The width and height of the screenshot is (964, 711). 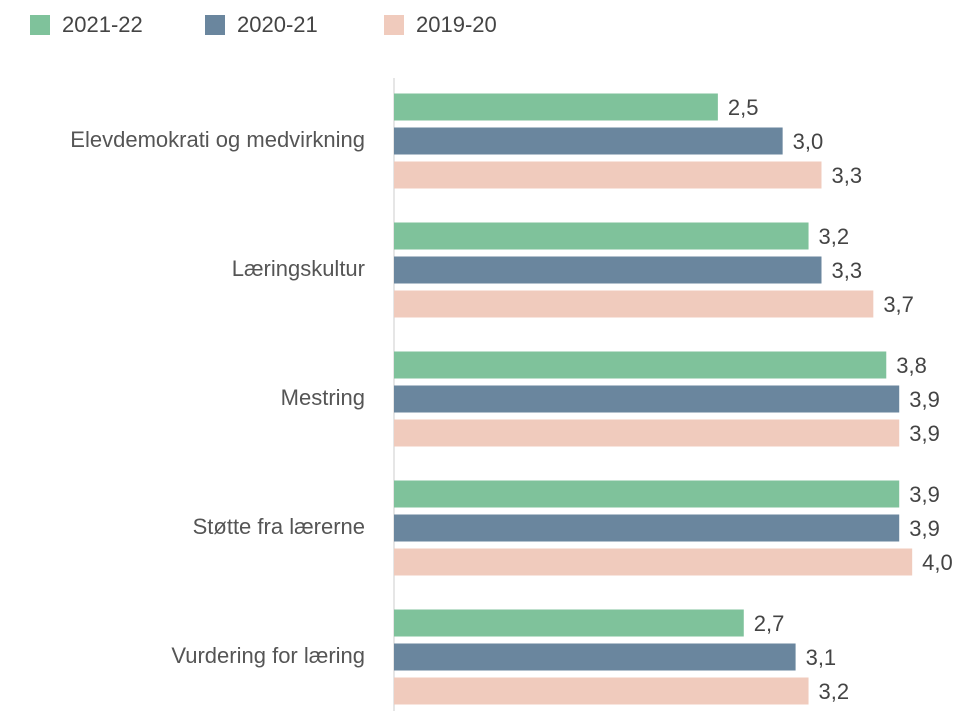 I want to click on legend-label: 2021-22, so click(x=102, y=24).